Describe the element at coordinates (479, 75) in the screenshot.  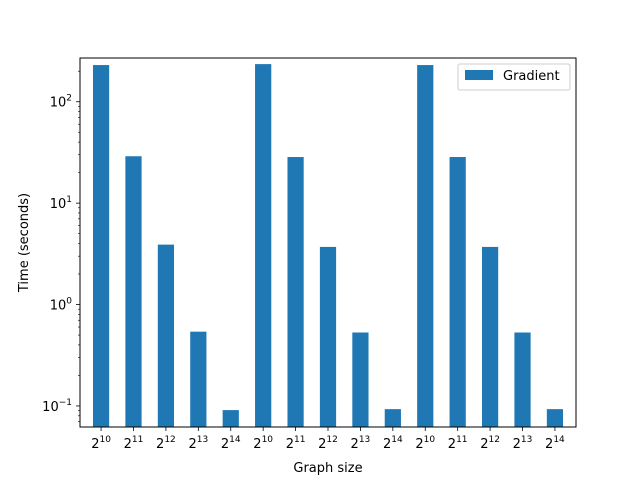
I see `legend-swatch` at that location.